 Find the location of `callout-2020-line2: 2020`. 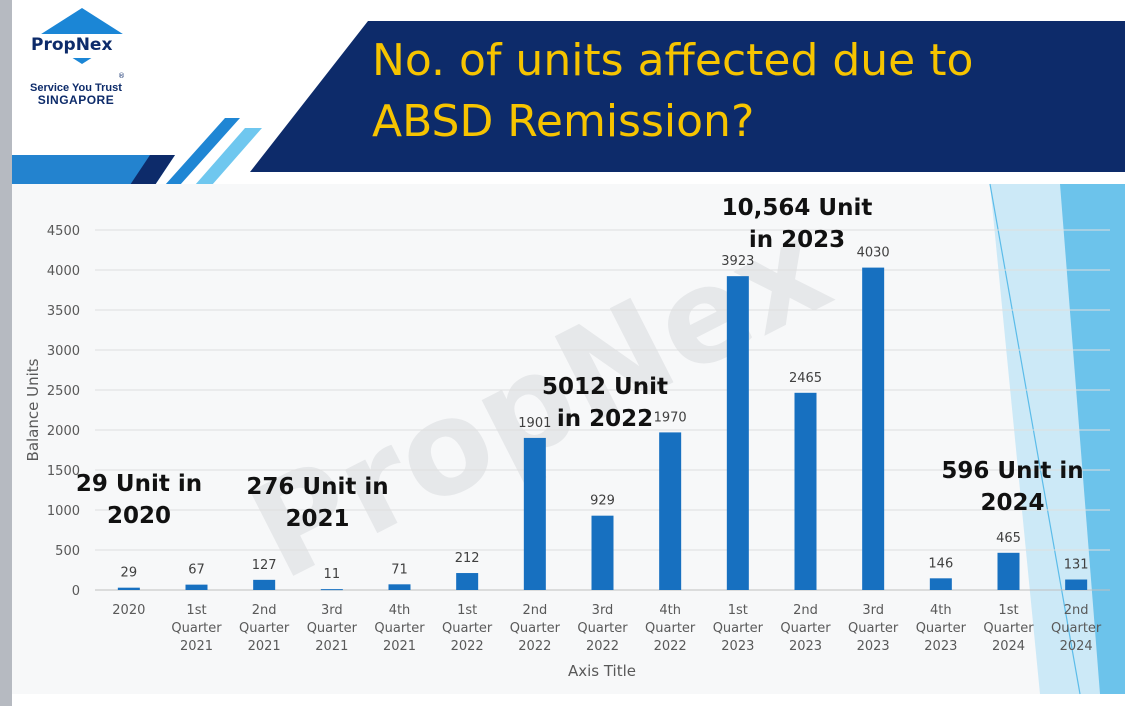

callout-2020-line2: 2020 is located at coordinates (138, 516).